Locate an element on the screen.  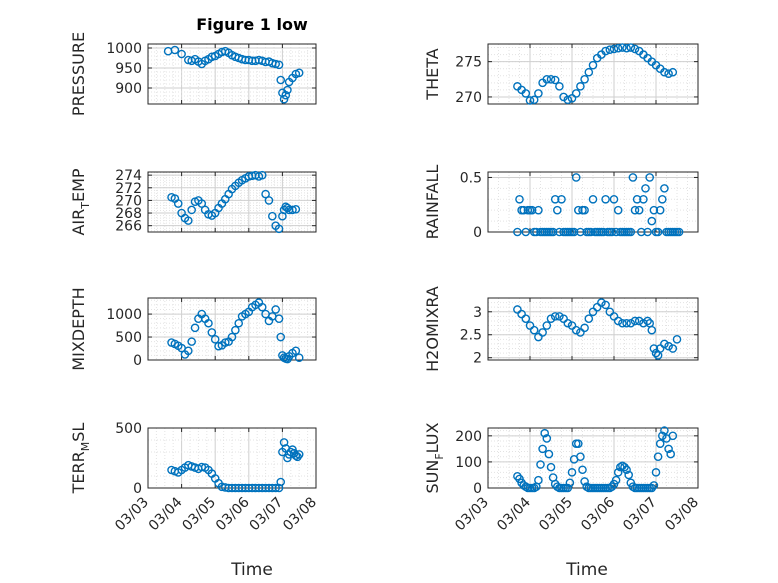
subplot-h2omixra: 2 2.5 3 H2OMIXRA is located at coordinates (561, 329).